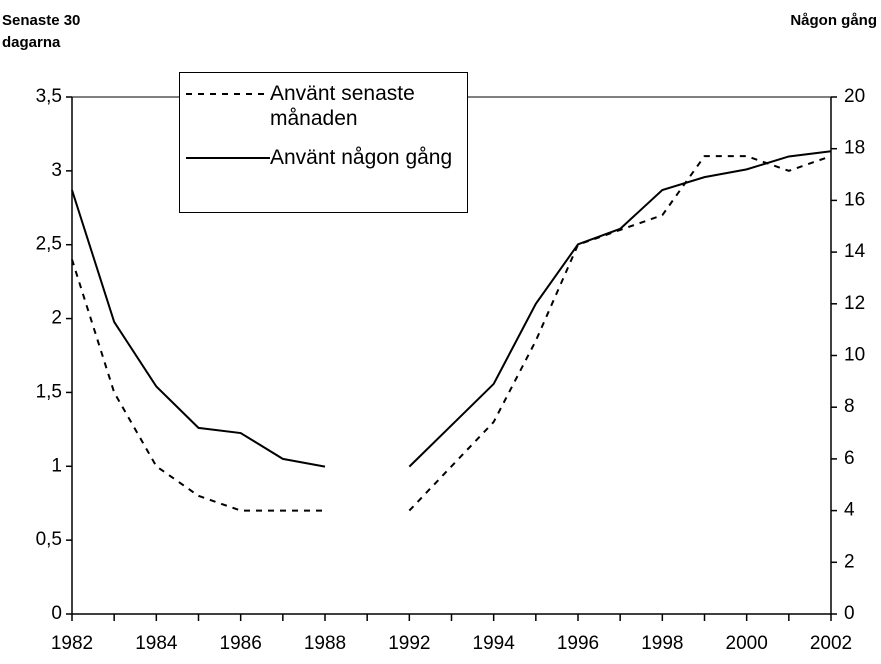 This screenshot has width=881, height=664. What do you see at coordinates (72, 643) in the screenshot?
I see `x-tick-label: 1982` at bounding box center [72, 643].